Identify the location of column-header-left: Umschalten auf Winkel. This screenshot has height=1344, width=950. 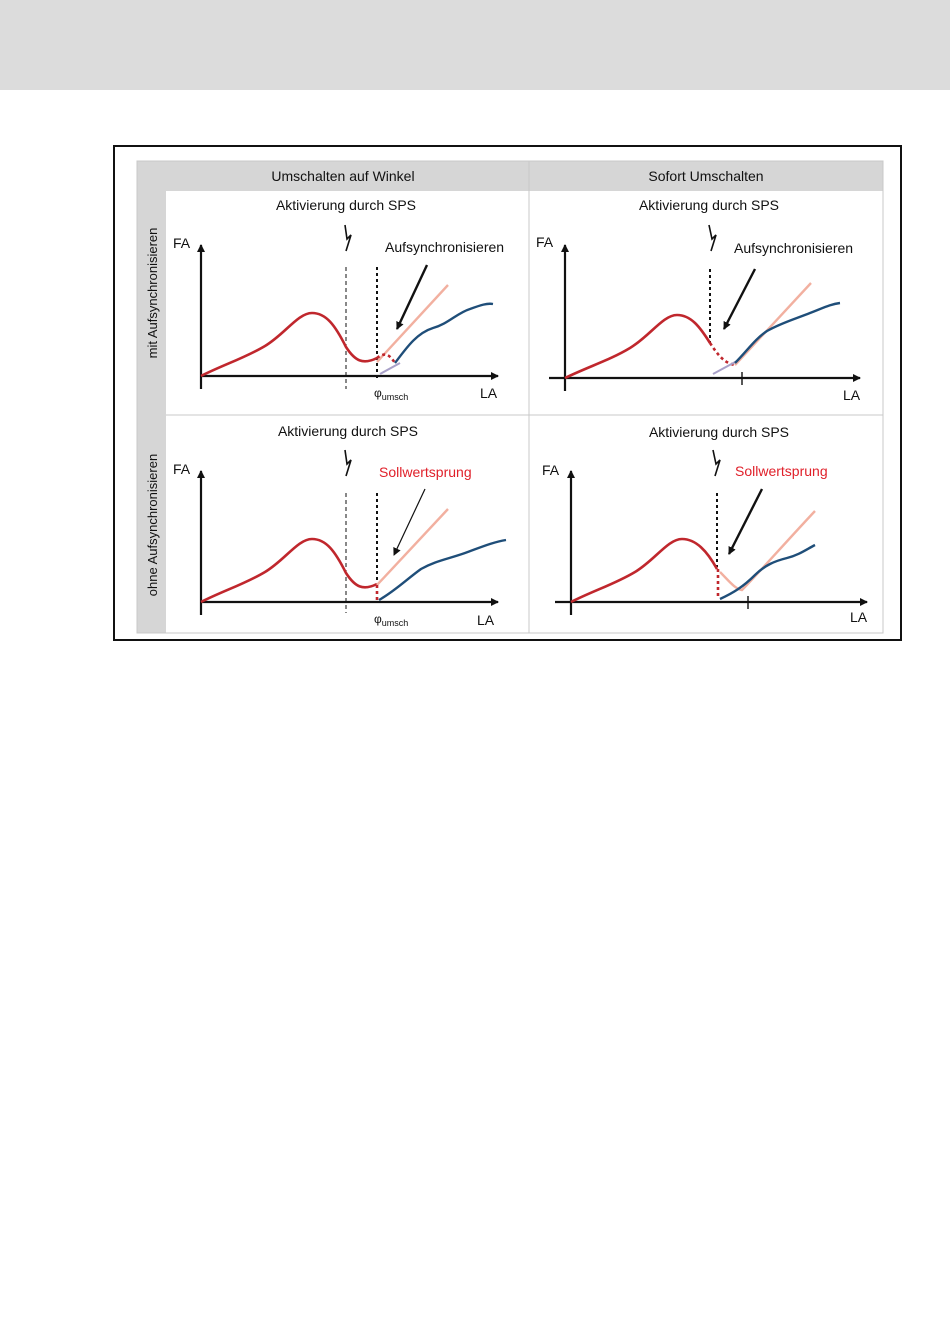
(342, 176).